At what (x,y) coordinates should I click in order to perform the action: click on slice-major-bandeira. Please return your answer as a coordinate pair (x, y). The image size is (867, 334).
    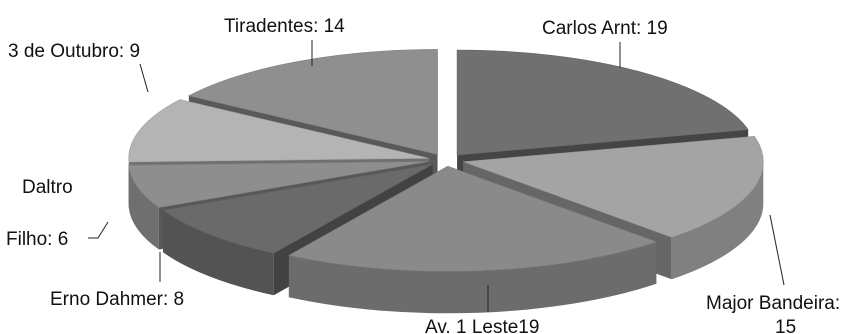
    Looking at the image, I should click on (613, 187).